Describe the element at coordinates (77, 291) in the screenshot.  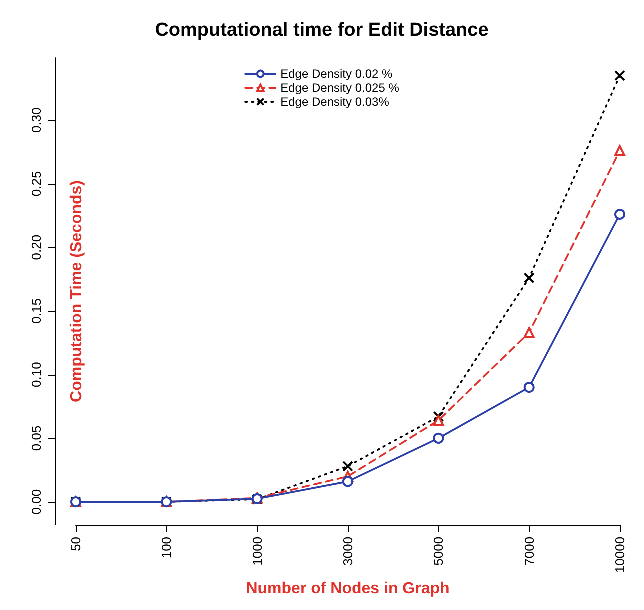
I see `y-axis-title: Computation Time (Seconds)` at that location.